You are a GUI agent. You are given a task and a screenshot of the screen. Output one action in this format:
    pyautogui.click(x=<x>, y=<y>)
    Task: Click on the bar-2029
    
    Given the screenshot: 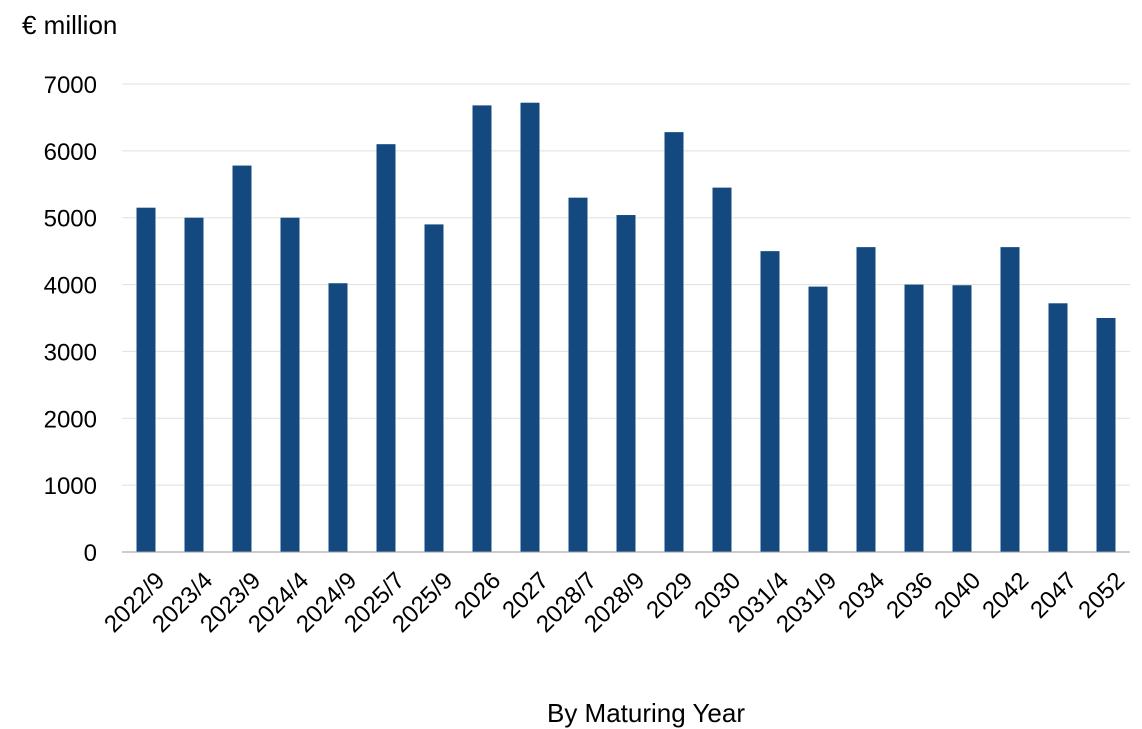 What is the action you would take?
    pyautogui.click(x=674, y=342)
    